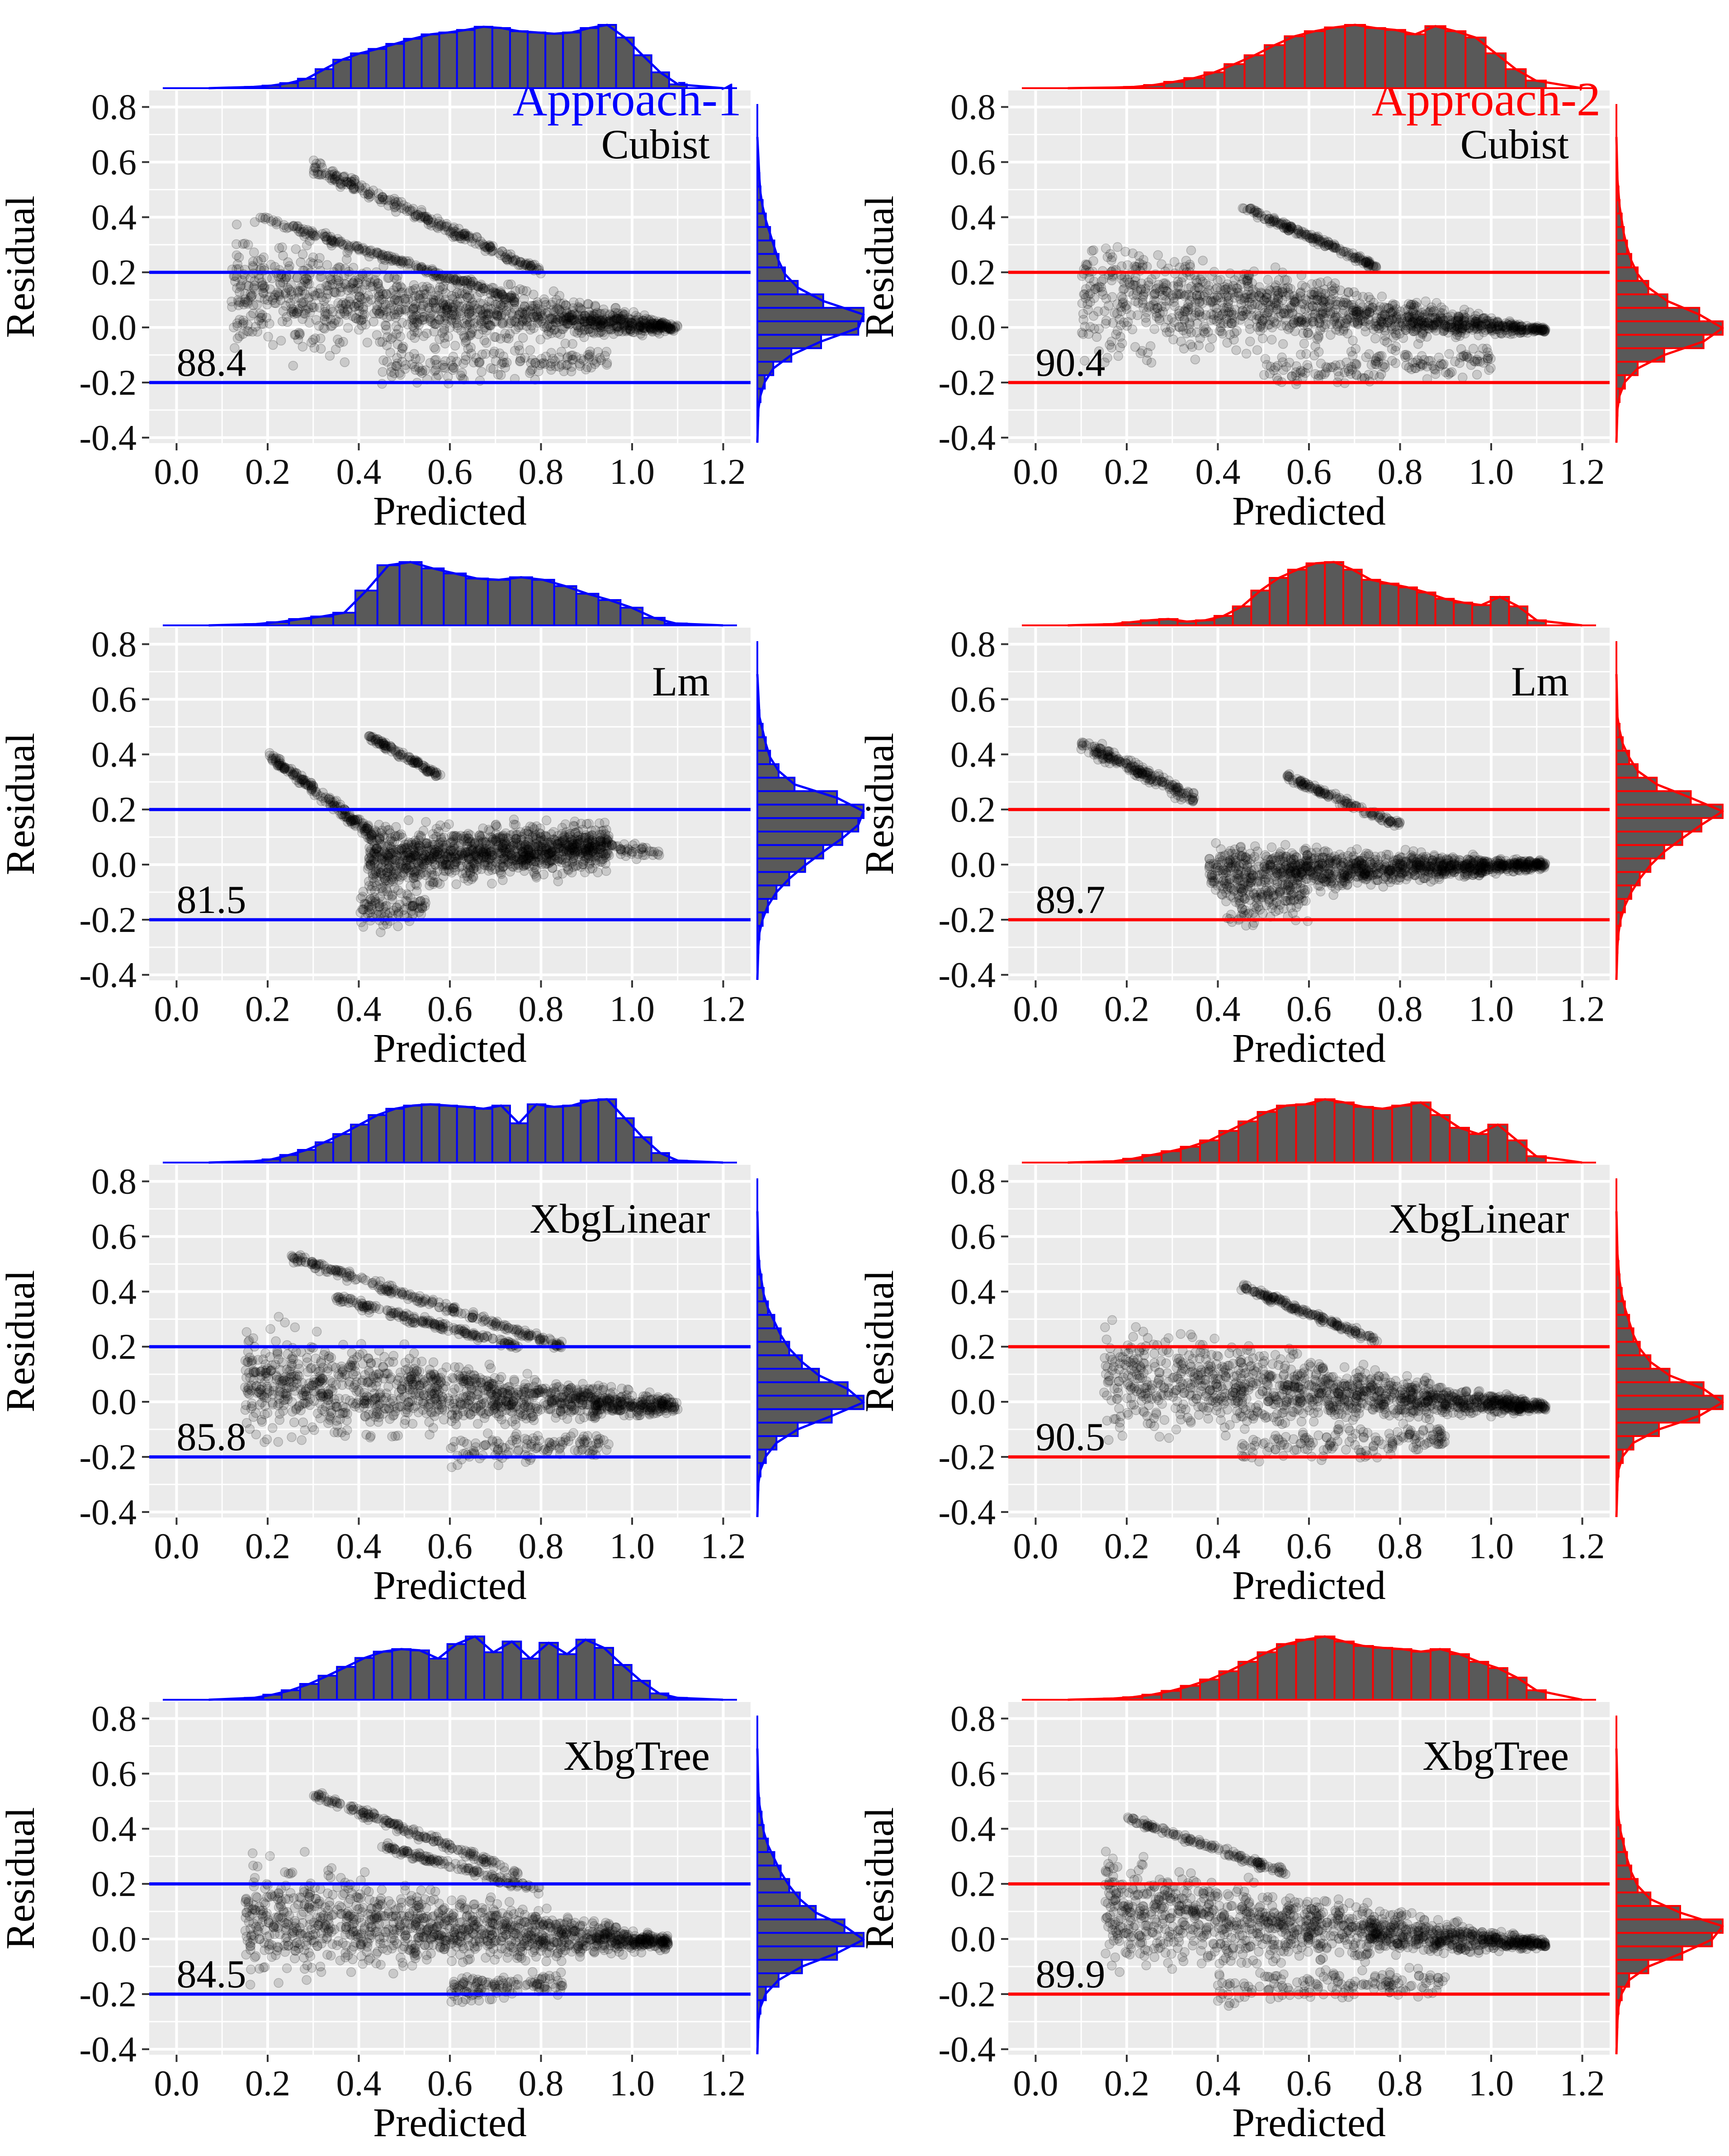  Describe the element at coordinates (267, 472) in the screenshot. I see `x-tick-label: 0.2` at that location.